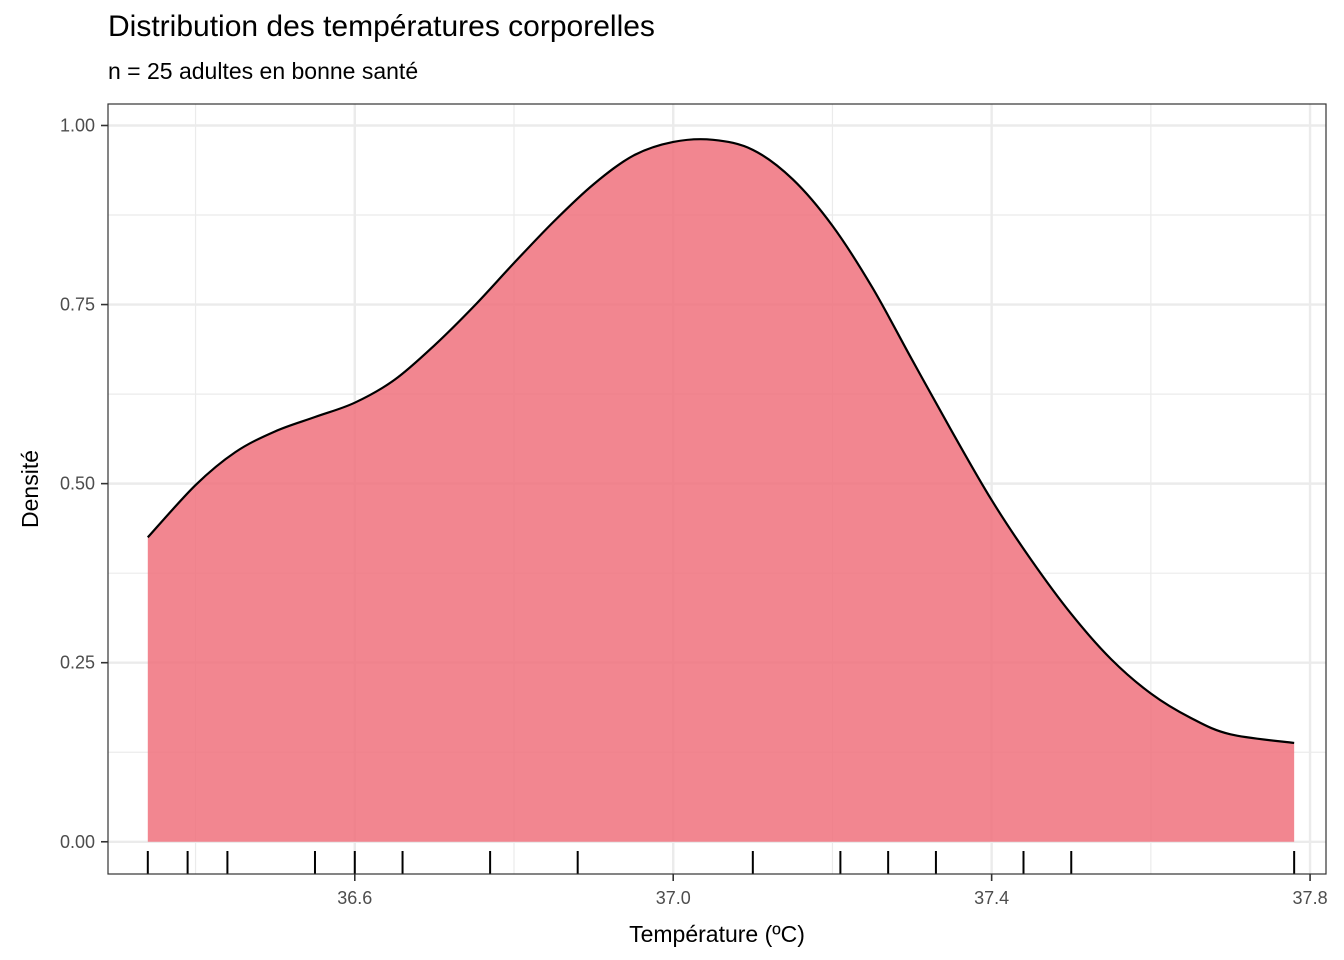 This screenshot has height=960, width=1344. Describe the element at coordinates (30, 489) in the screenshot. I see `y-axis-title: Densité` at that location.